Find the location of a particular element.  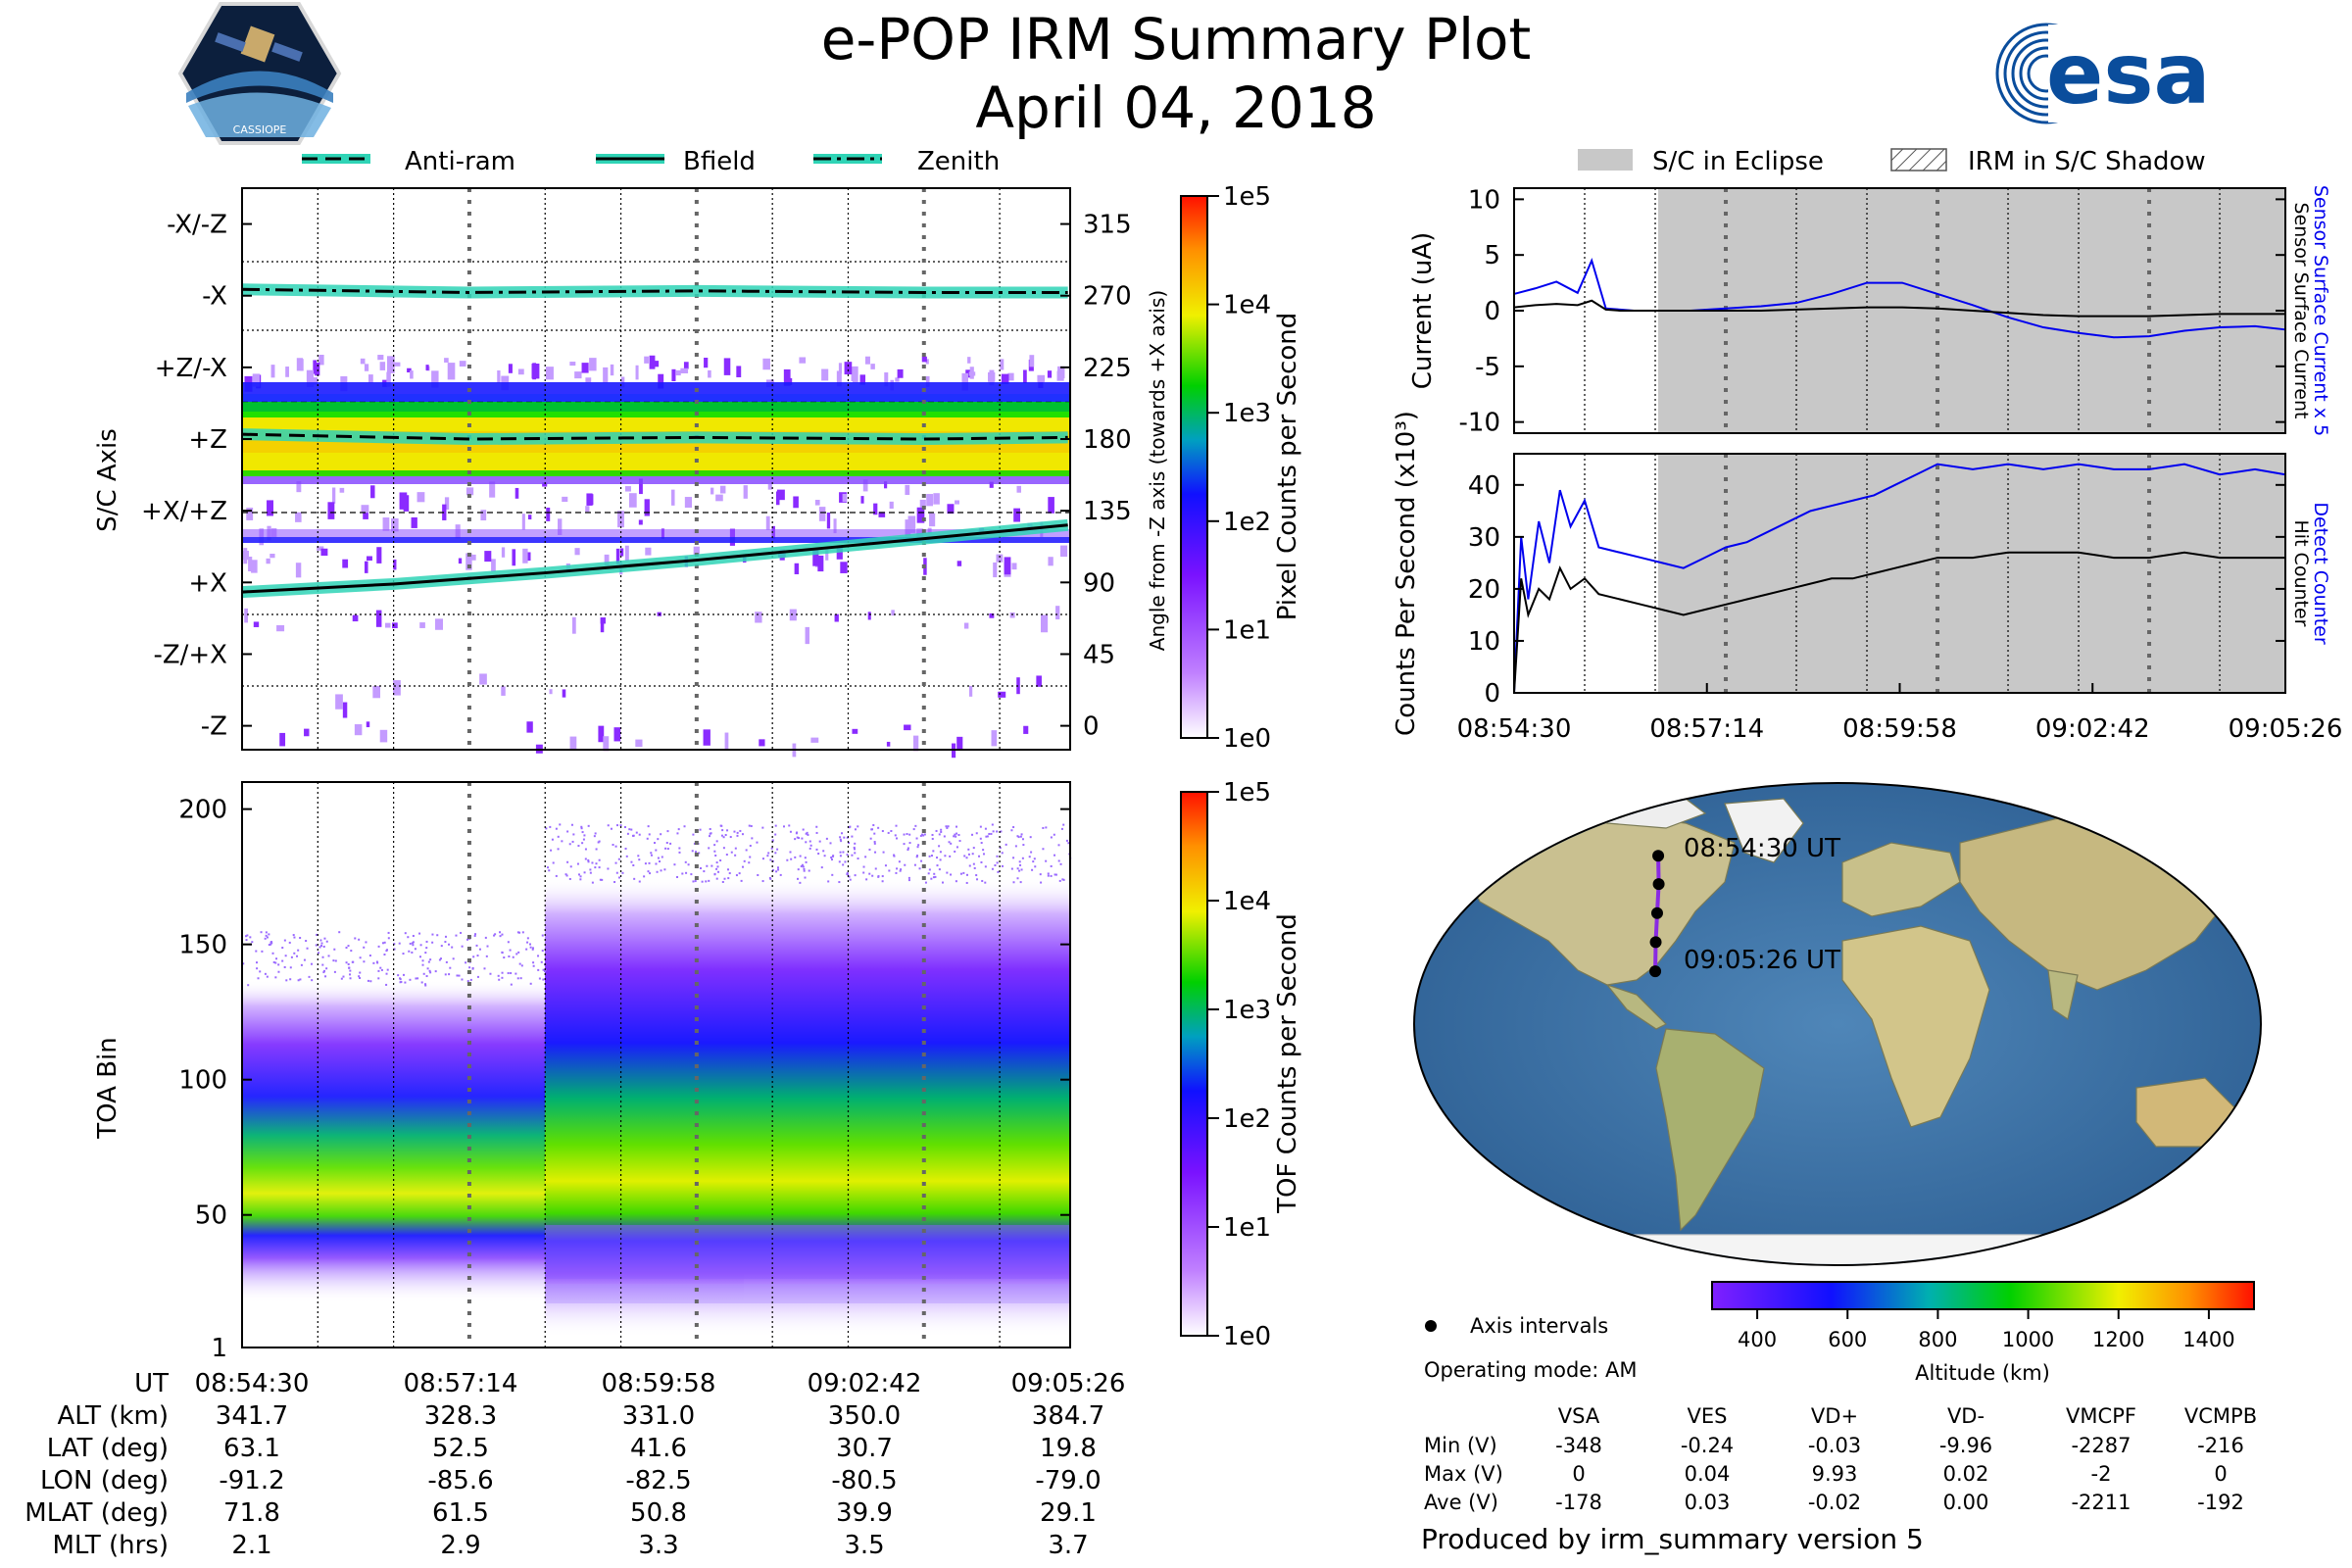

voltage-cell: -0.02 is located at coordinates (1834, 1502).